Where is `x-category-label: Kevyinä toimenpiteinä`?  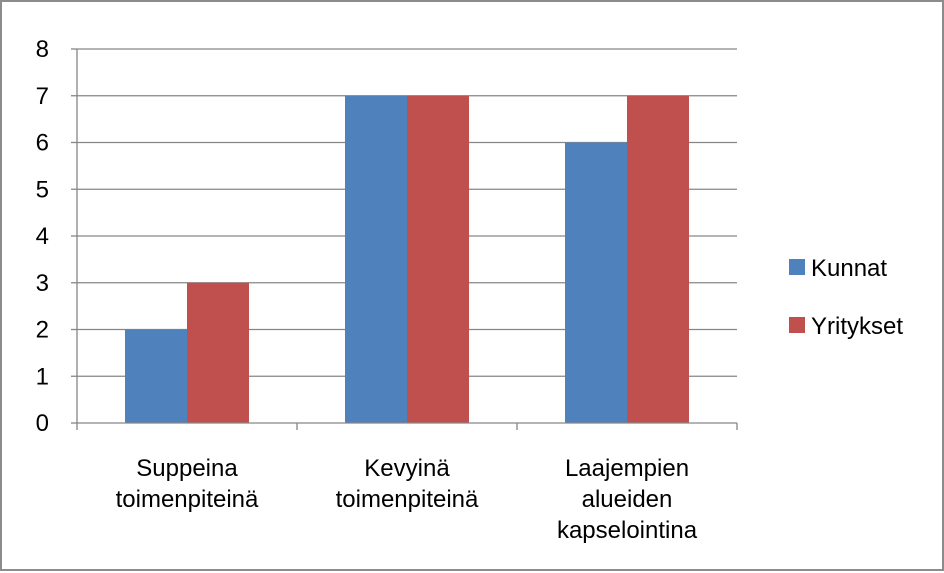 x-category-label: Kevyinä toimenpiteinä is located at coordinates (407, 484).